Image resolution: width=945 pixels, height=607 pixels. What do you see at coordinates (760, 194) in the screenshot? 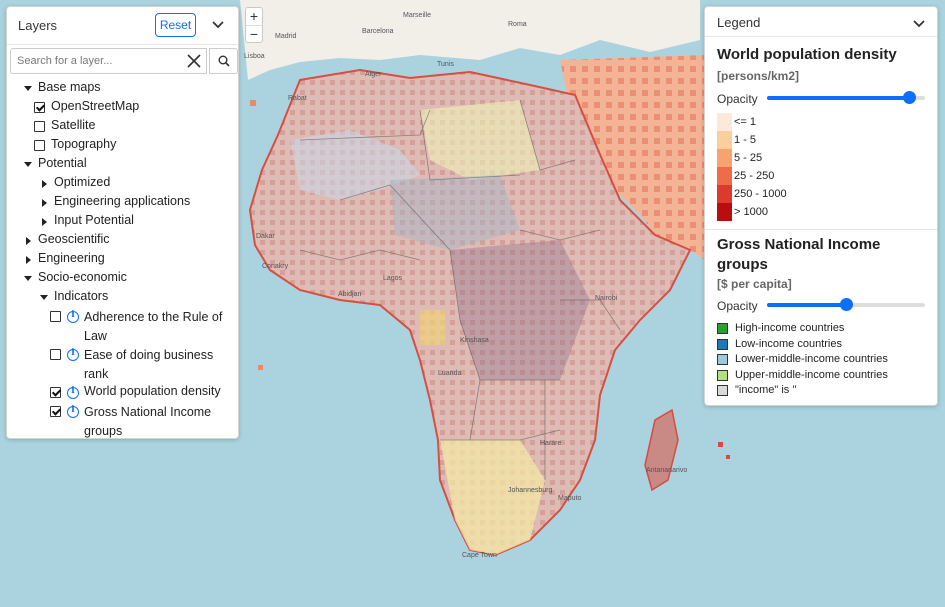
I see `population-class-label: 250 - 1000` at bounding box center [760, 194].